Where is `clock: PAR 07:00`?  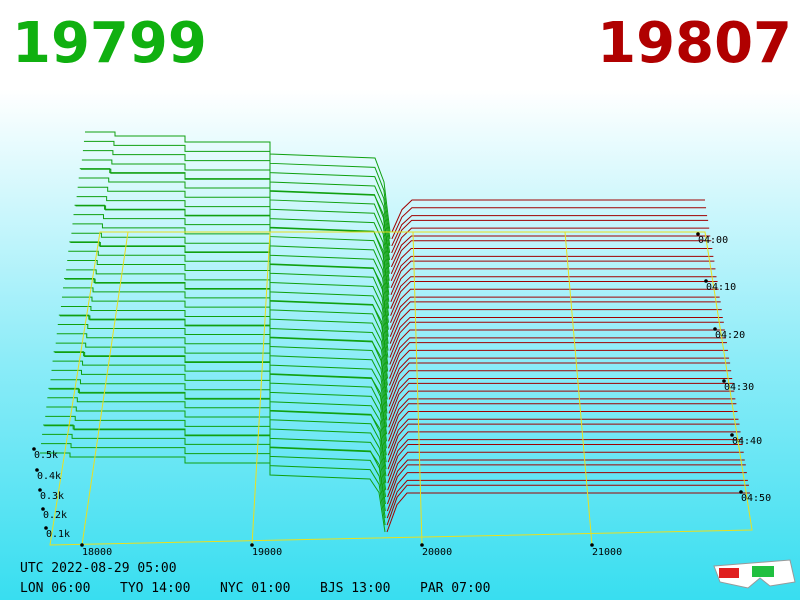
clock: PAR 07:00 is located at coordinates (455, 588).